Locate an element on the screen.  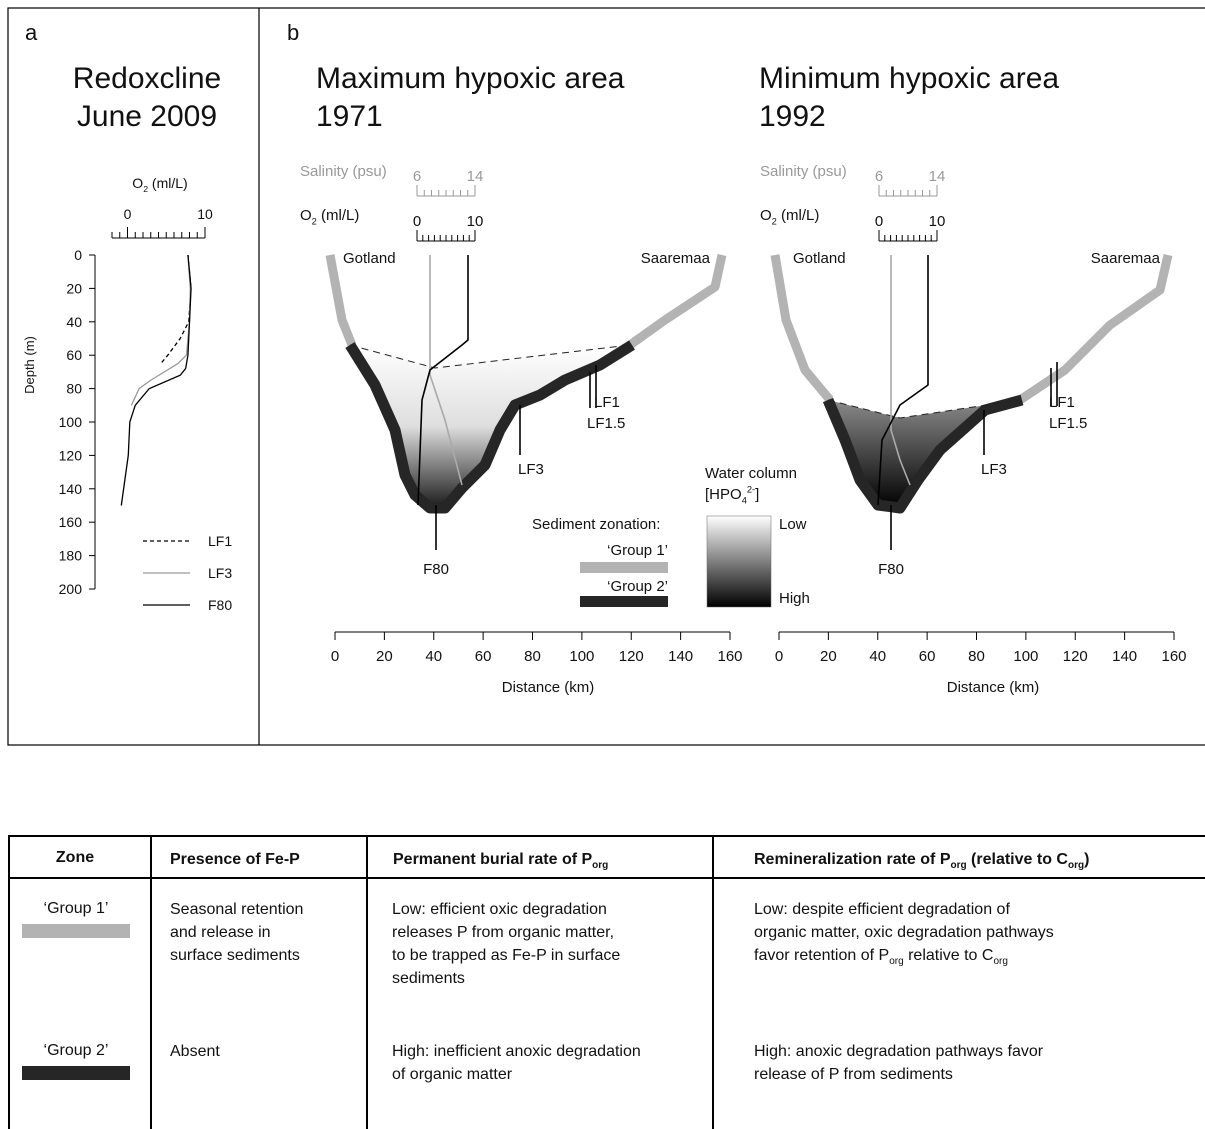
text-line: sediments is located at coordinates (506, 978).